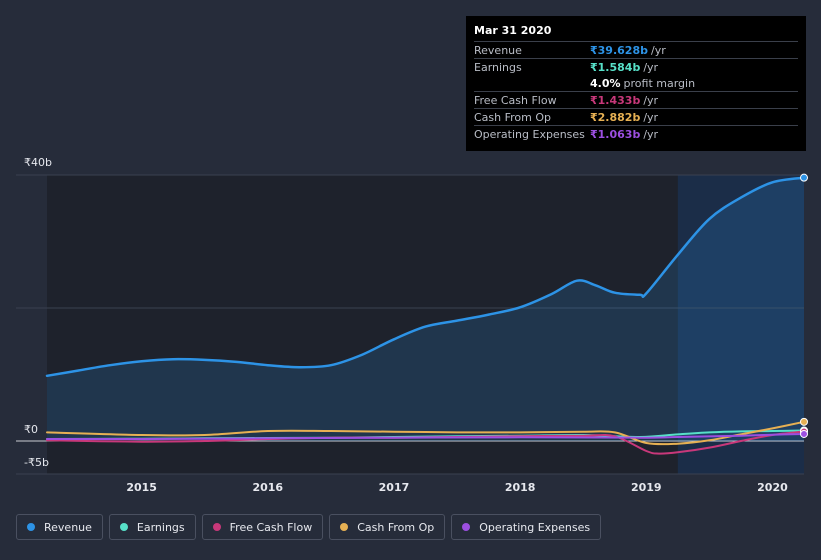 This screenshot has height=560, width=821. I want to click on y-tick-label: ₹40b, so click(38, 162).